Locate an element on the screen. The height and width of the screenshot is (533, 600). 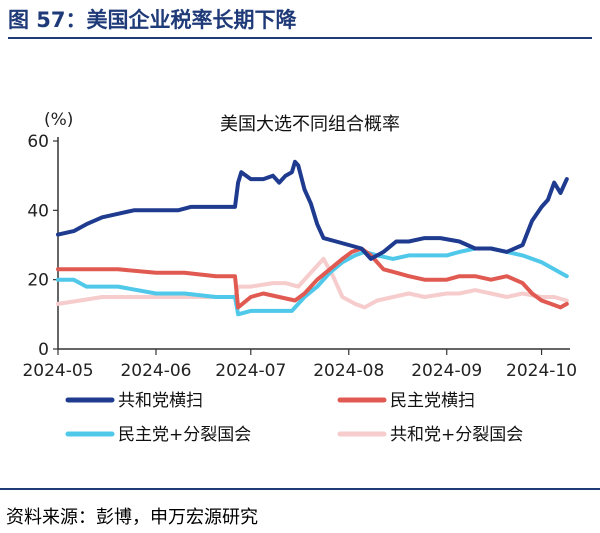
x-tick-label: 2024-05 is located at coordinates (57, 371).